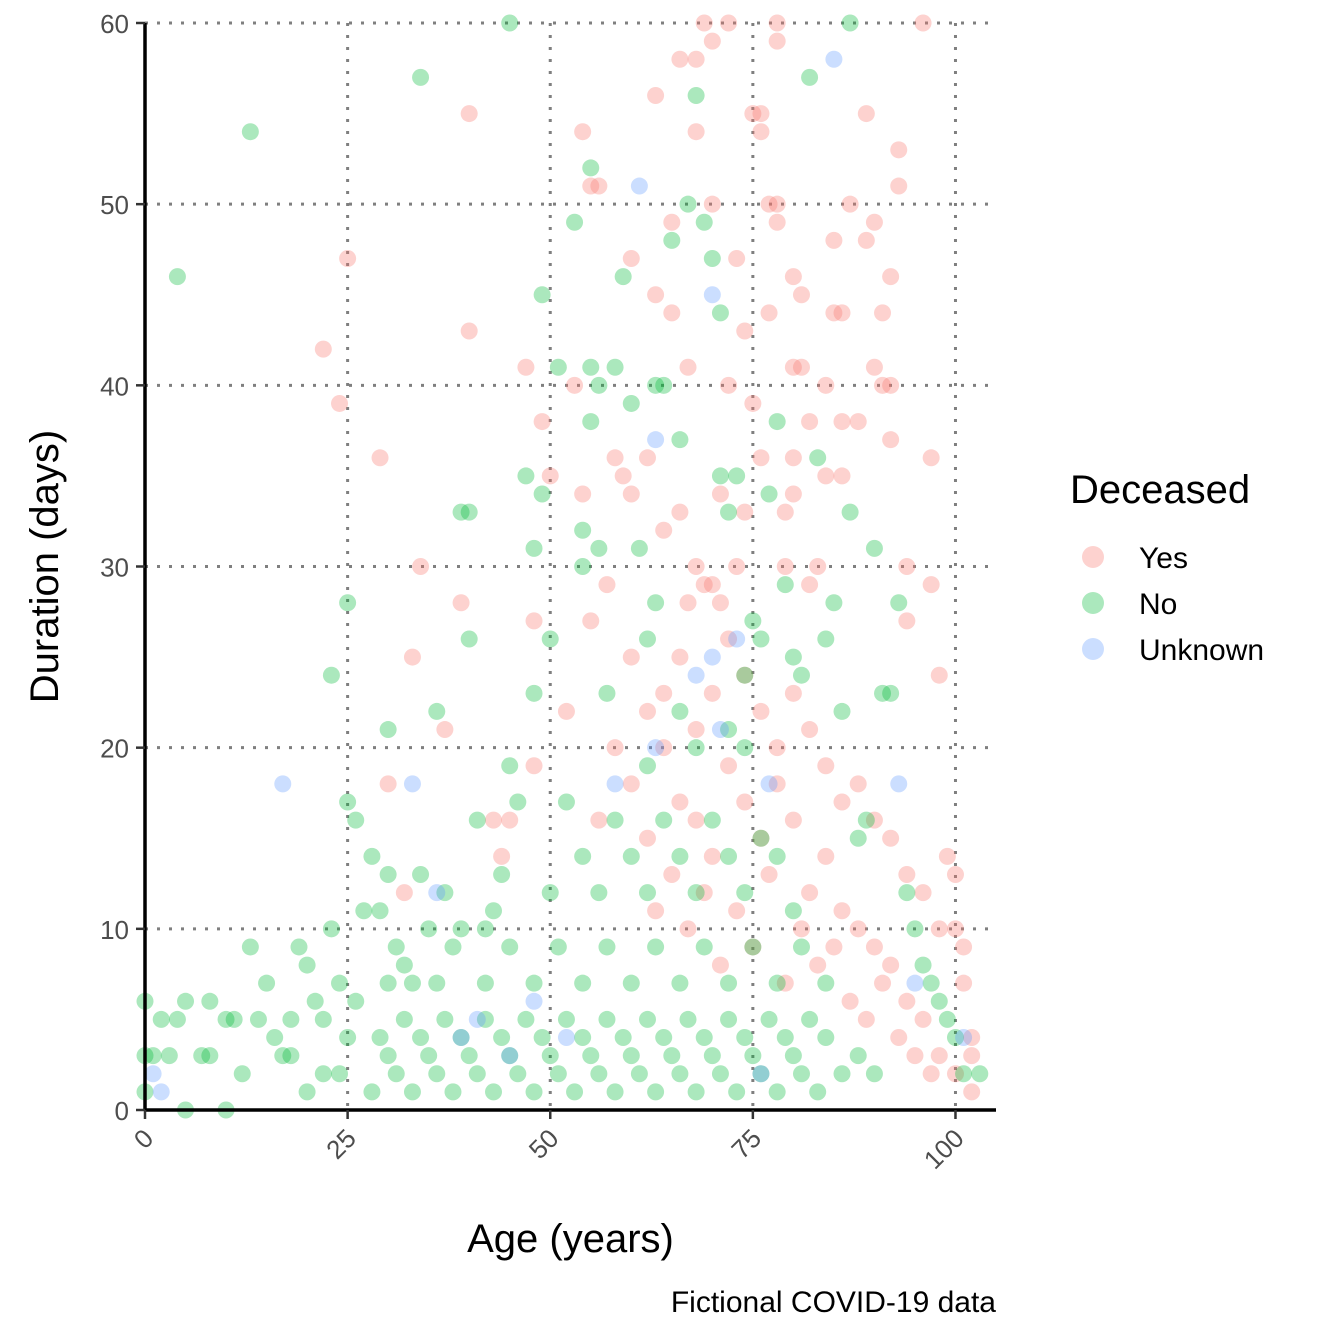 This screenshot has width=1344, height=1344. Describe the element at coordinates (341, 1144) in the screenshot. I see `x-tick-label: 25` at that location.